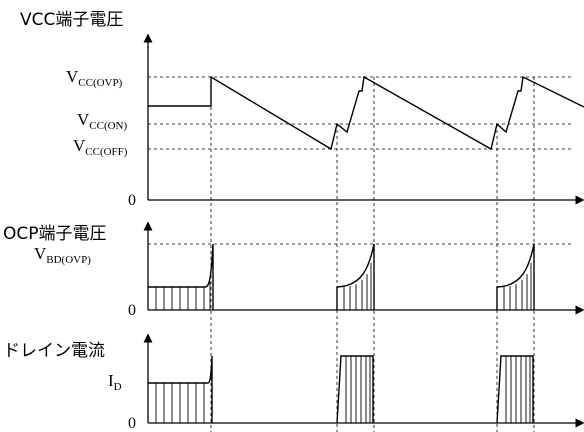 The width and height of the screenshot is (584, 432). I want to click on vcc-off-label: VCC(OFF), so click(100, 147).